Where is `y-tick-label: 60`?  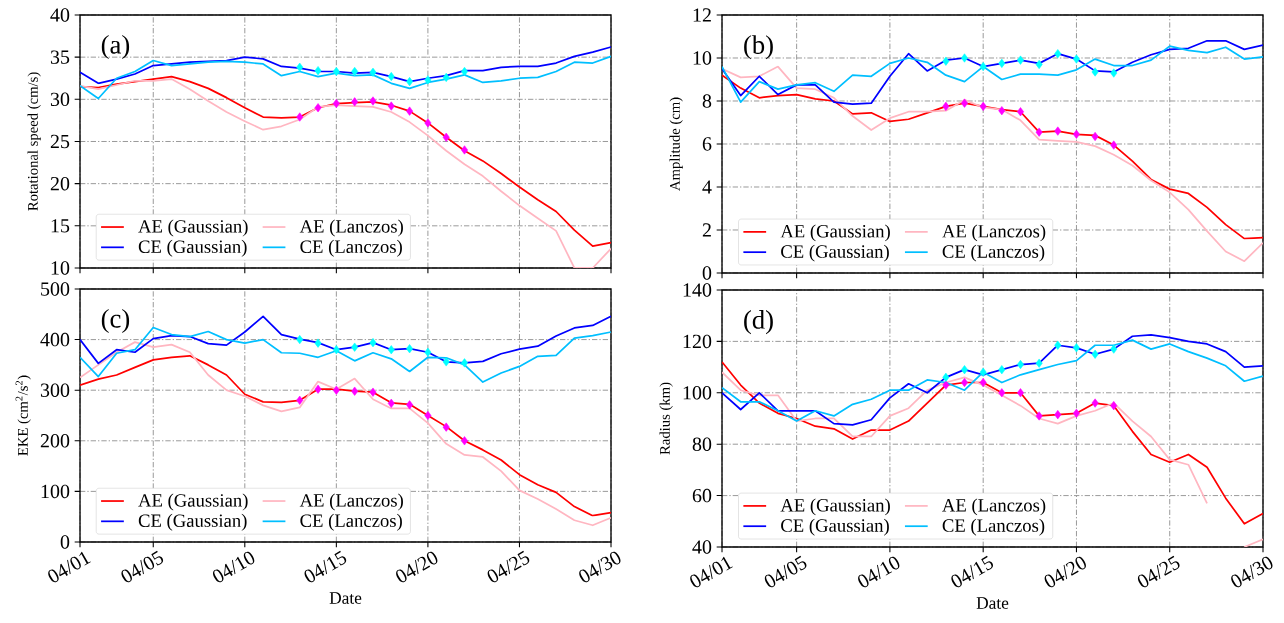
y-tick-label: 60 is located at coordinates (702, 495).